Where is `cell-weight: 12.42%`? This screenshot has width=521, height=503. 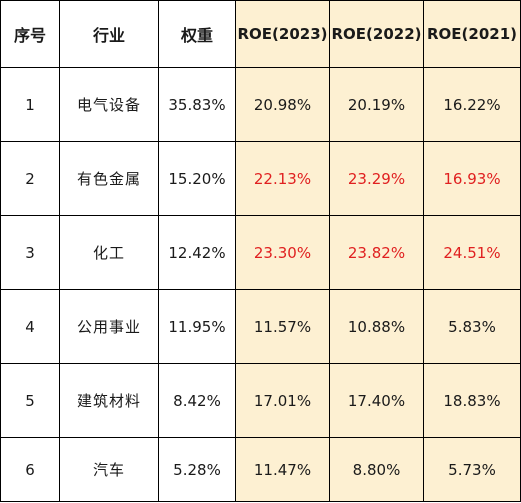 cell-weight: 12.42% is located at coordinates (197, 252).